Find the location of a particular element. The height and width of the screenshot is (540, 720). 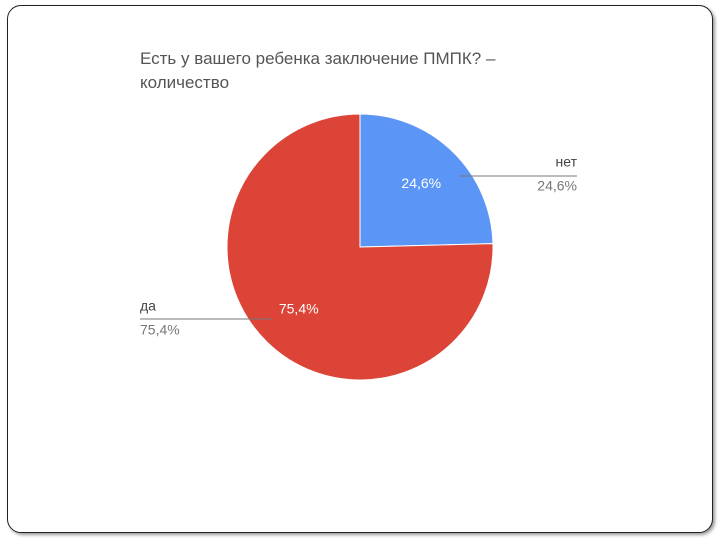

legend-value: 75,4% is located at coordinates (160, 330).